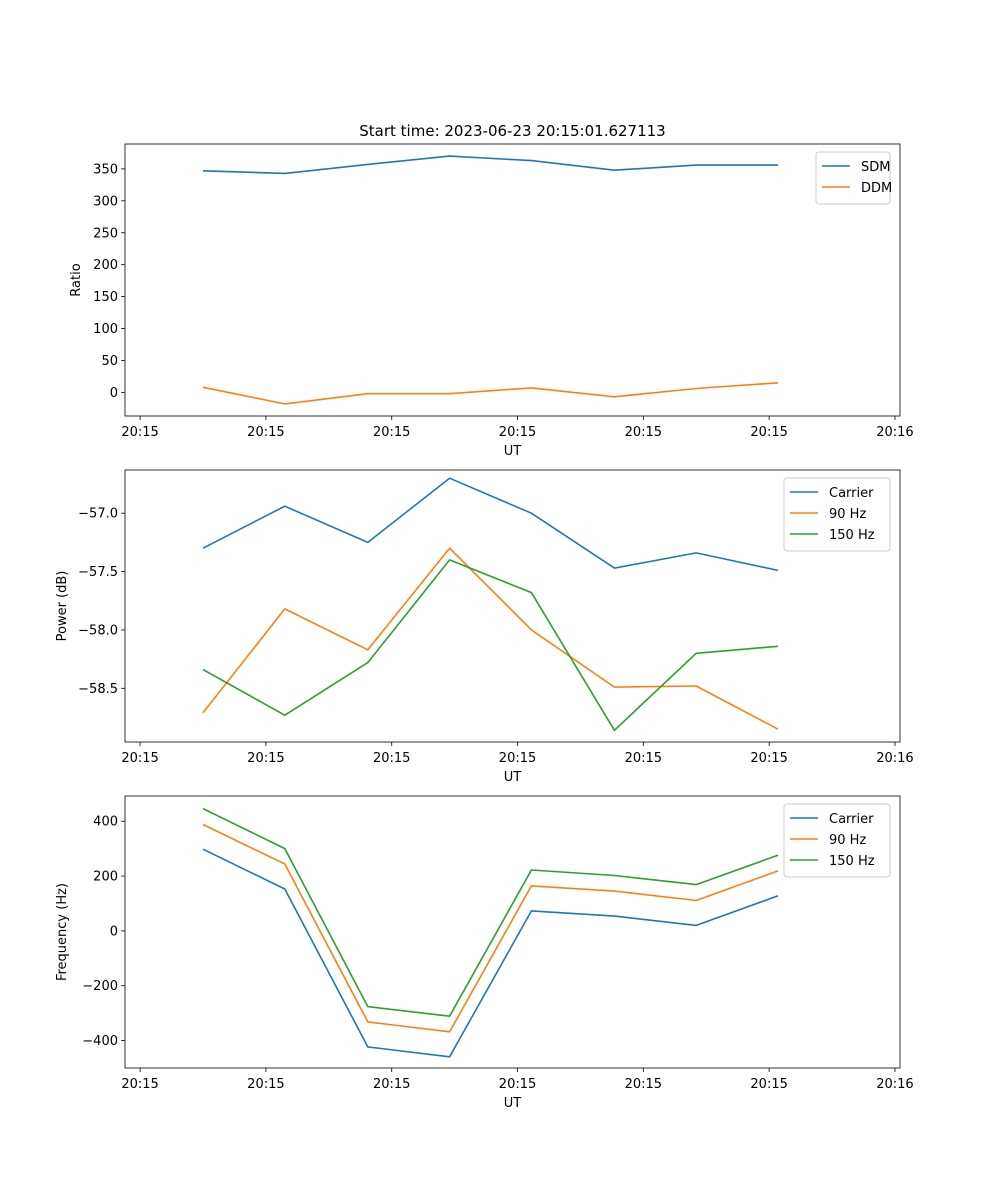 This screenshot has height=1200, width=1000. Describe the element at coordinates (512, 131) in the screenshot. I see `figure-title: Start time: 2023-06-23 20:15:01.627113` at that location.